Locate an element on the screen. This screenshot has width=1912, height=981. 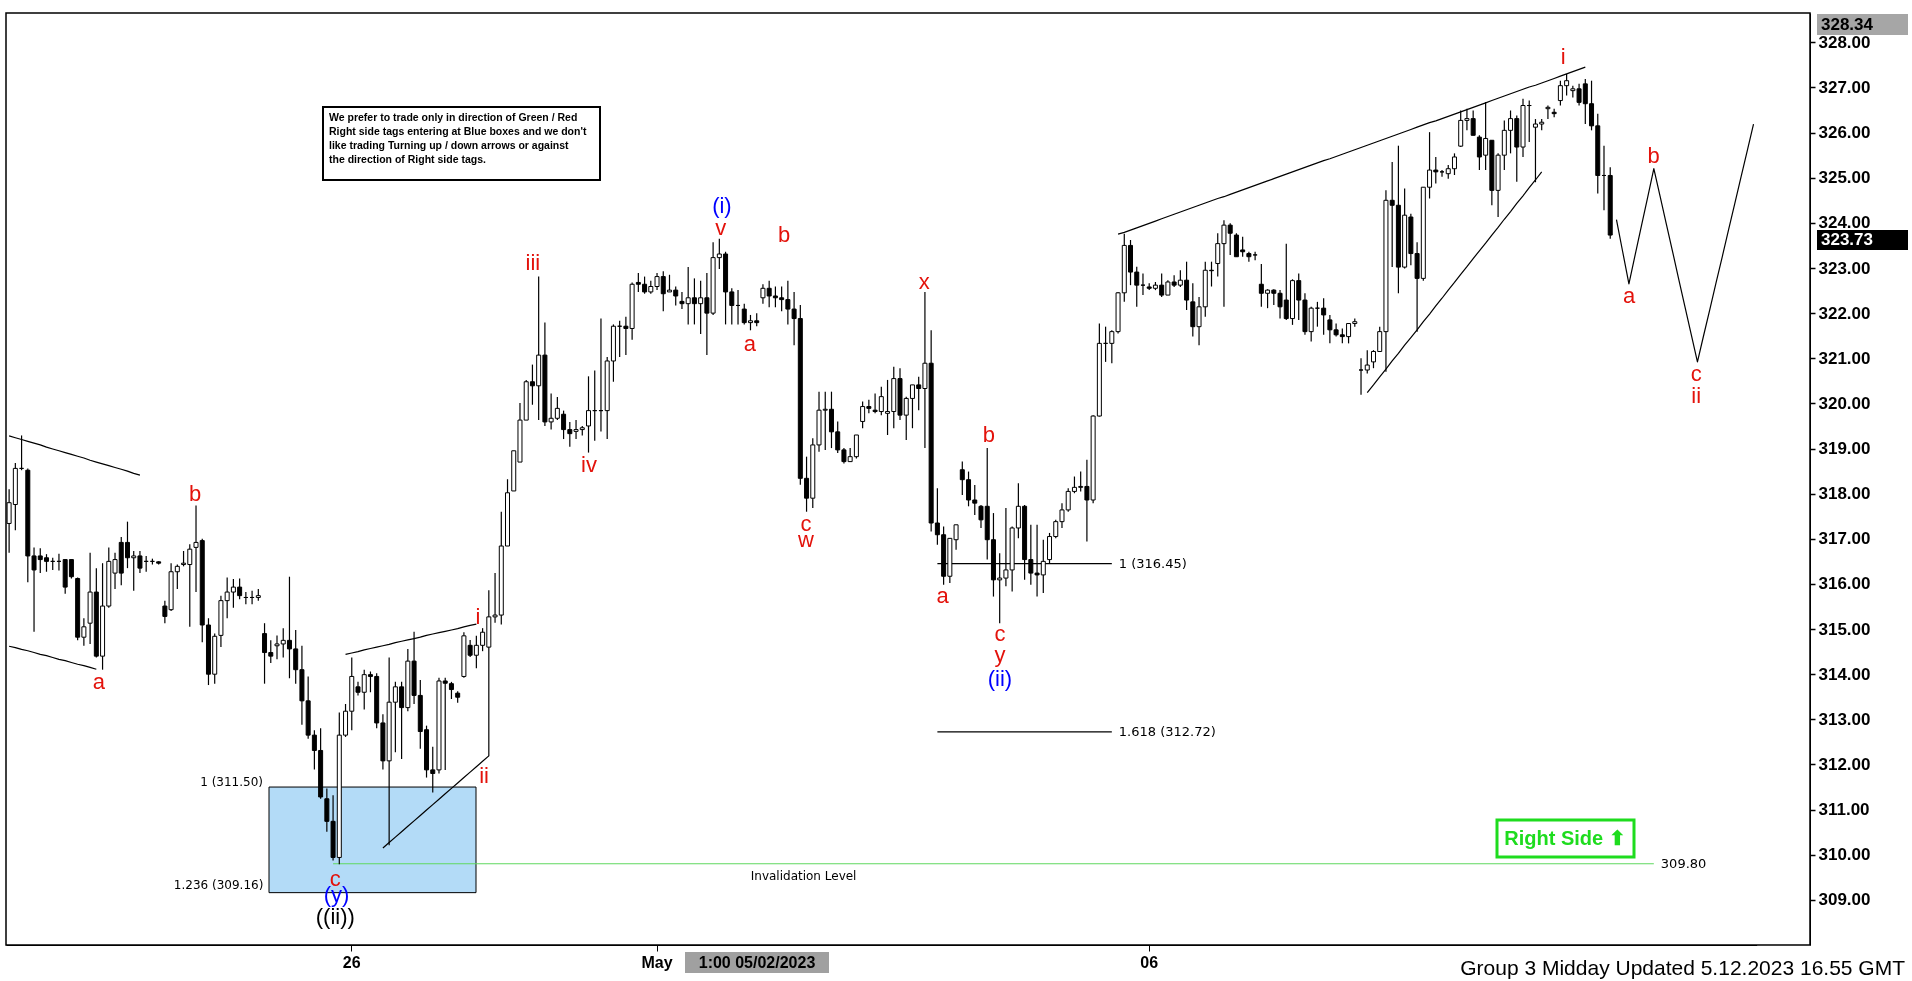
text: 328.34 is located at coordinates (1847, 24).